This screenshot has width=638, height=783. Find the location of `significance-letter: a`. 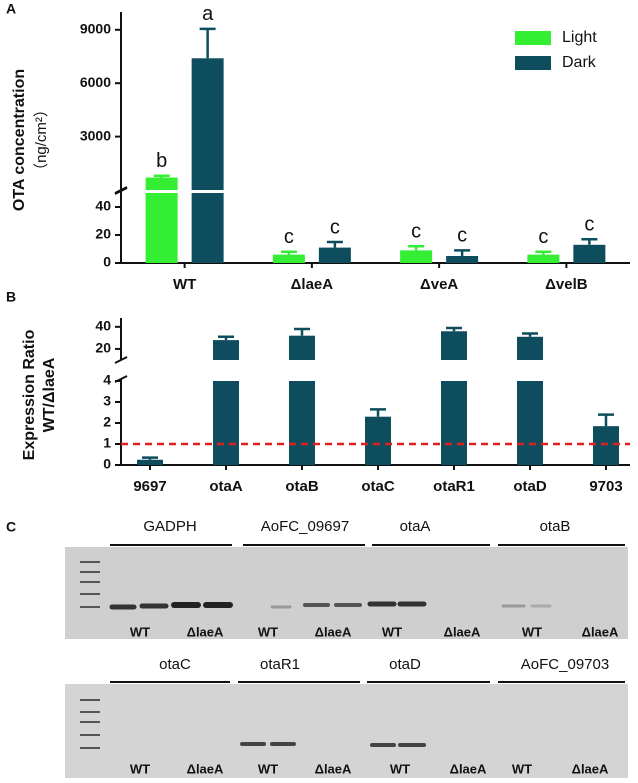

significance-letter: a is located at coordinates (208, 14).